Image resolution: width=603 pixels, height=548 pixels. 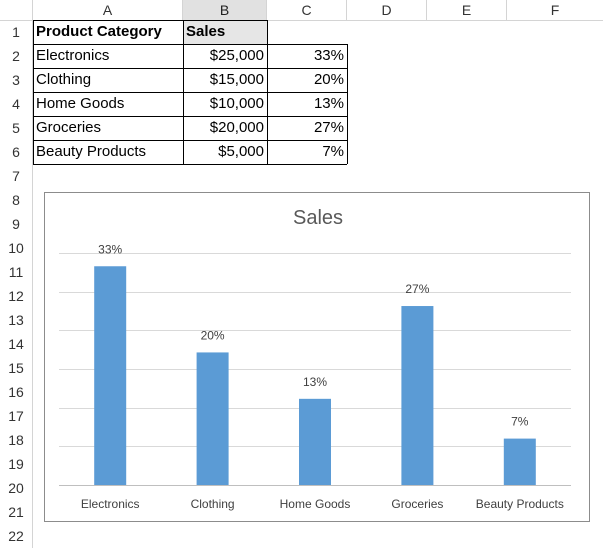 What do you see at coordinates (110, 504) in the screenshot?
I see `category-tick-label: Electronics` at bounding box center [110, 504].